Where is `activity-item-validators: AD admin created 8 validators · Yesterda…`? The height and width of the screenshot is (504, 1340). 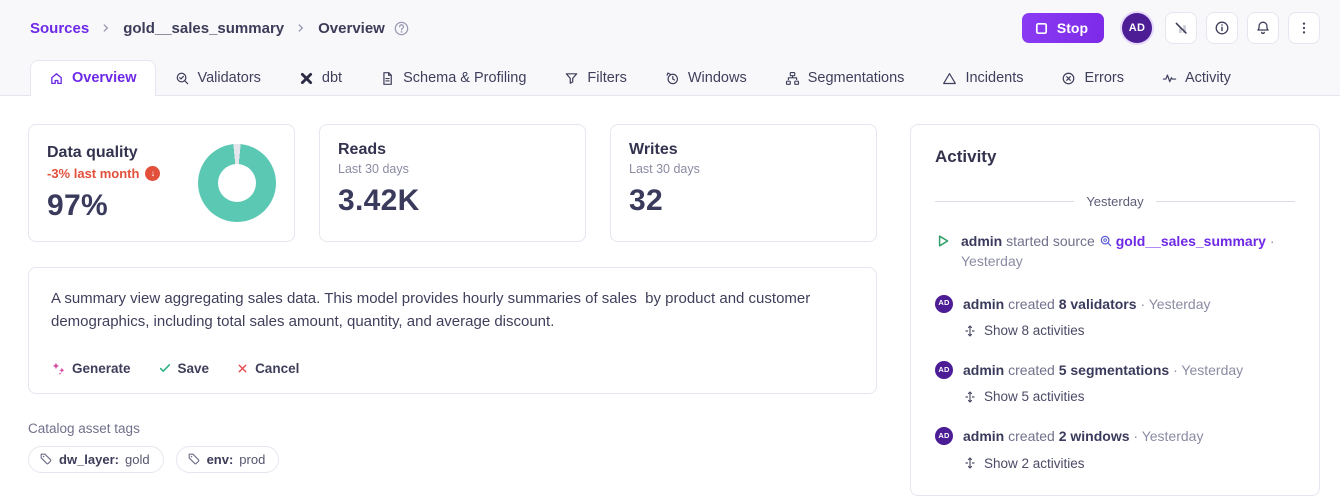
activity-item-validators: AD admin created 8 validators · Yesterda… is located at coordinates (1115, 304).